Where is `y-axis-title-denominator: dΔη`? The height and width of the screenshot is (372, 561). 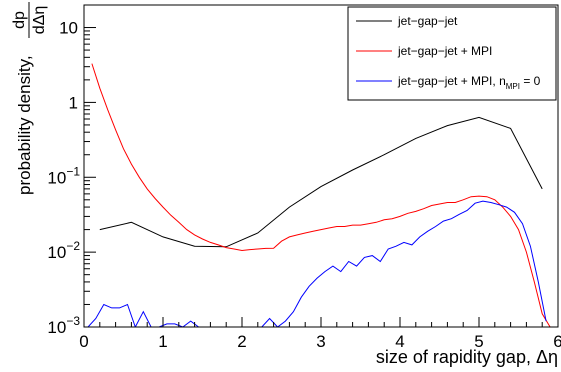
y-axis-title-denominator: dΔη is located at coordinates (39, 20).